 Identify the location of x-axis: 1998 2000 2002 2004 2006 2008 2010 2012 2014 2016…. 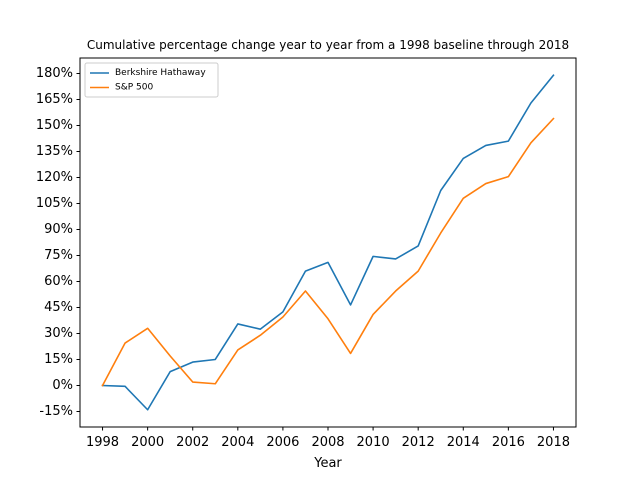
(328, 438).